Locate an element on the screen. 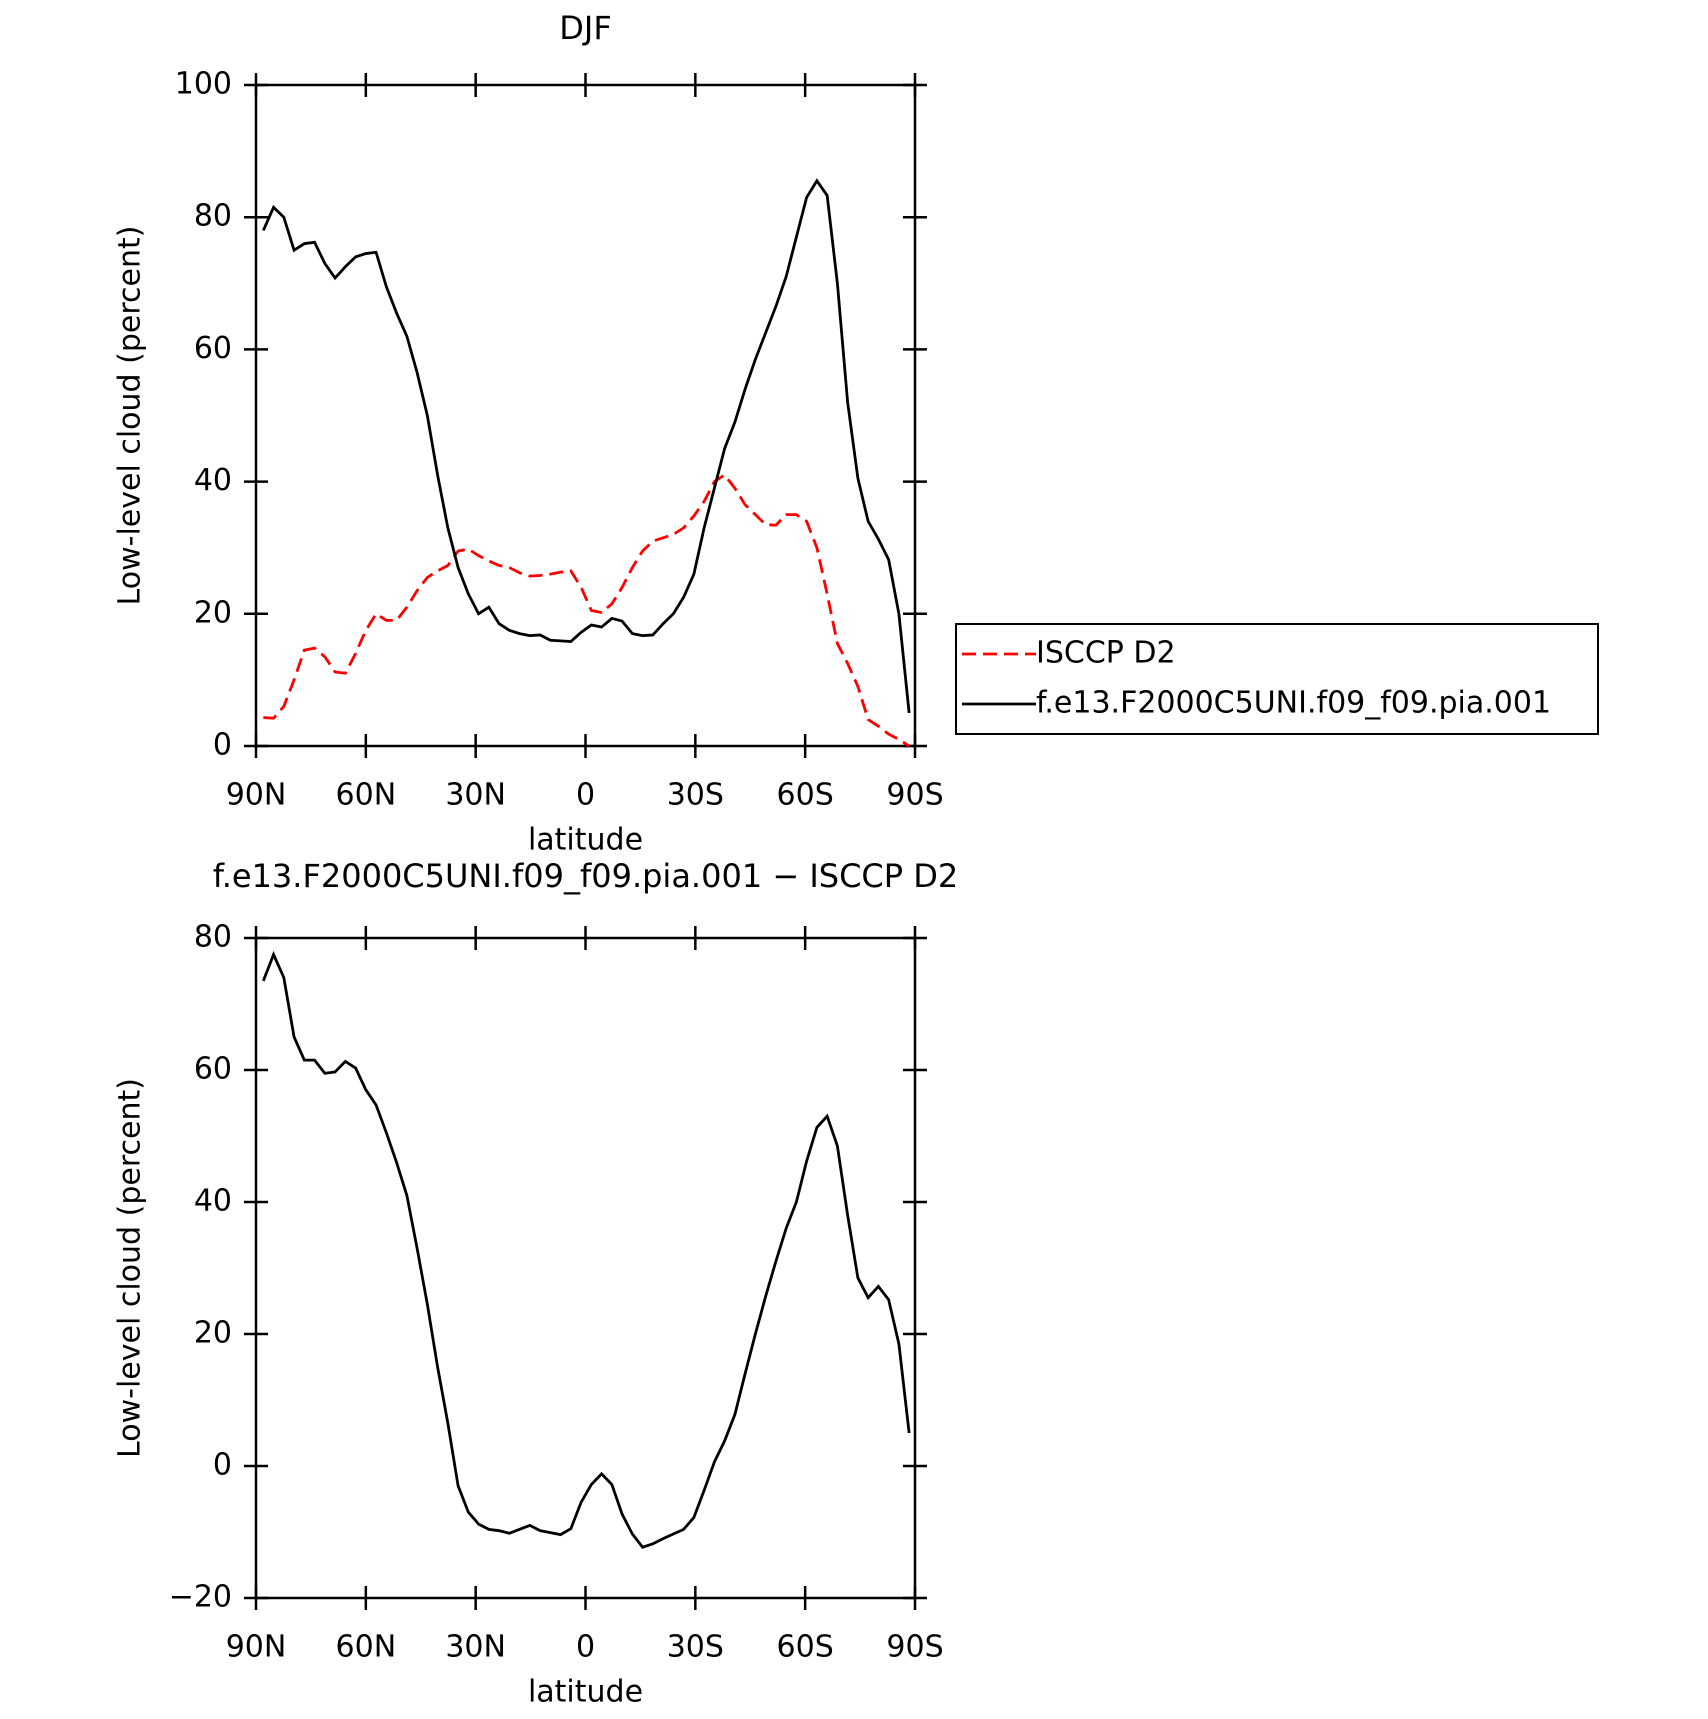  plot-frame is located at coordinates (585, 1268).